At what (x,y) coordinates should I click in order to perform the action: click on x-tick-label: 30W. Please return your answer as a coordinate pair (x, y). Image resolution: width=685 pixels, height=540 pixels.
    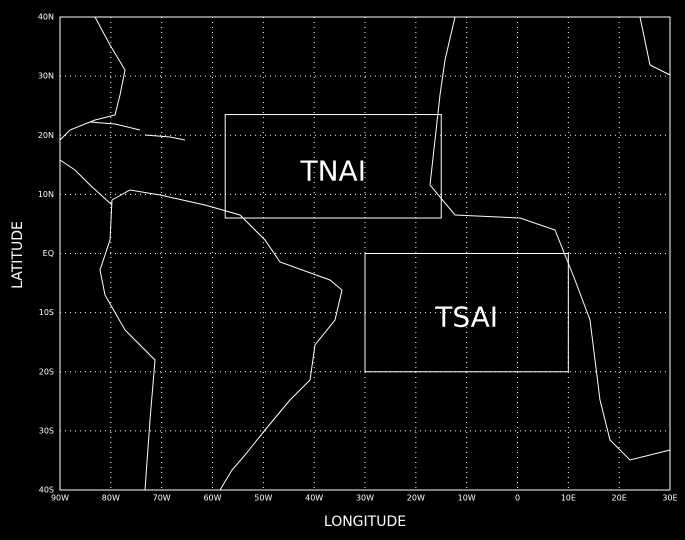
    Looking at the image, I should click on (365, 498).